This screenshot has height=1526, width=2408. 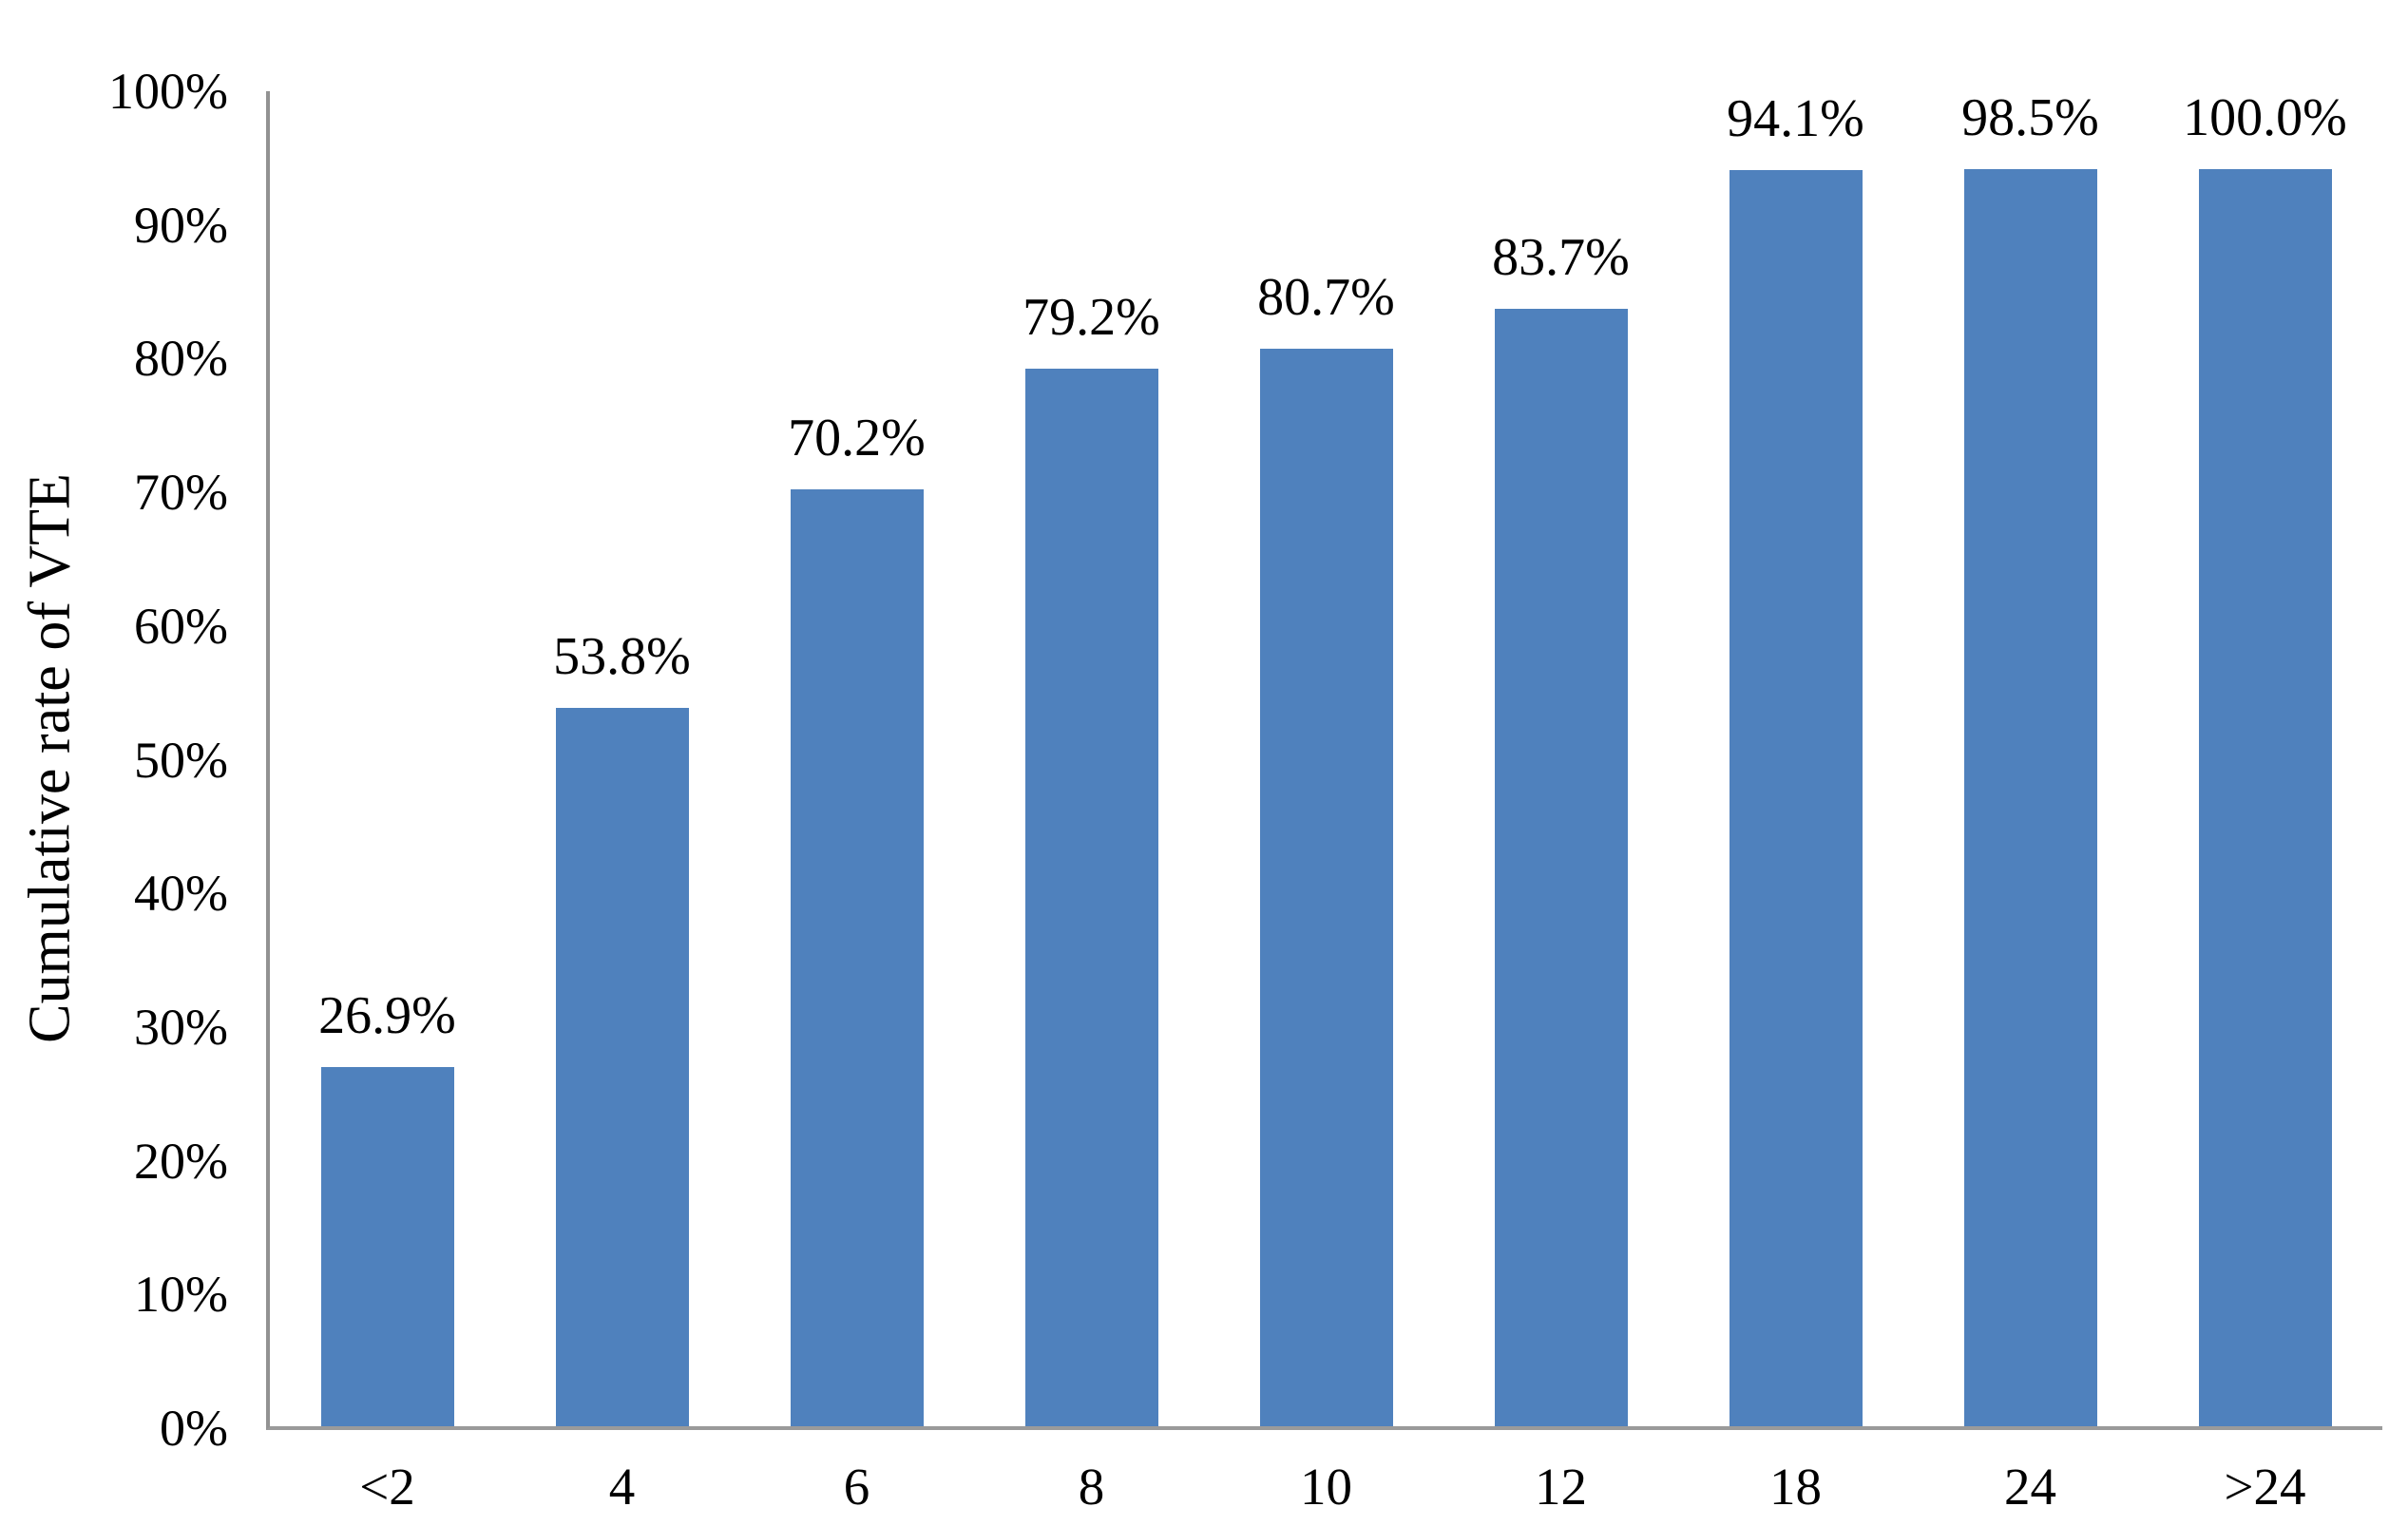 I want to click on bar-value-label: 80.7%, so click(x=1326, y=298).